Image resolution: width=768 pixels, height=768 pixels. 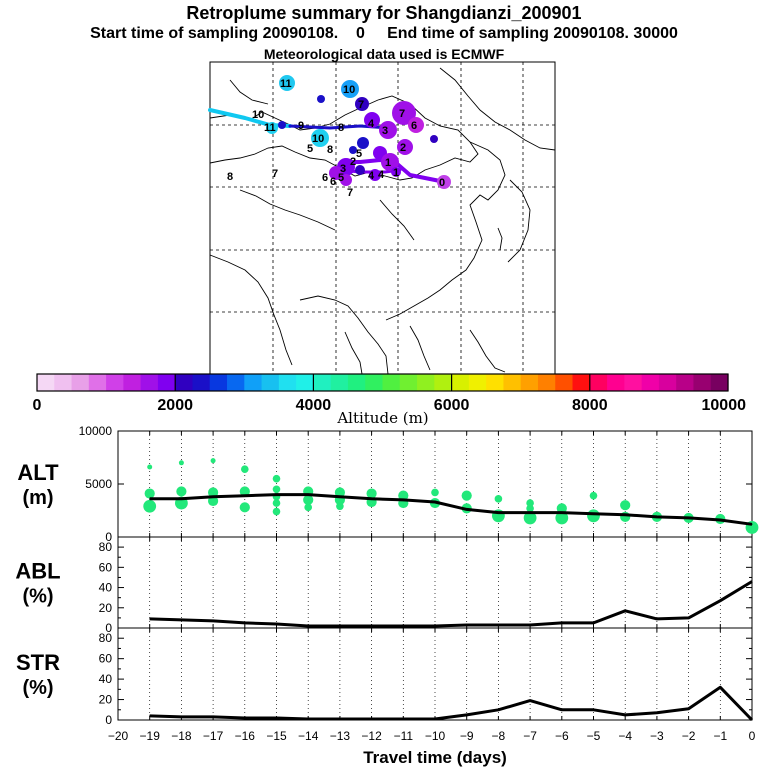 What do you see at coordinates (389, 400) in the screenshot?
I see `altitude-colorbar: 0 2000 4000 6000 8000 10000 Altitude (m)` at bounding box center [389, 400].